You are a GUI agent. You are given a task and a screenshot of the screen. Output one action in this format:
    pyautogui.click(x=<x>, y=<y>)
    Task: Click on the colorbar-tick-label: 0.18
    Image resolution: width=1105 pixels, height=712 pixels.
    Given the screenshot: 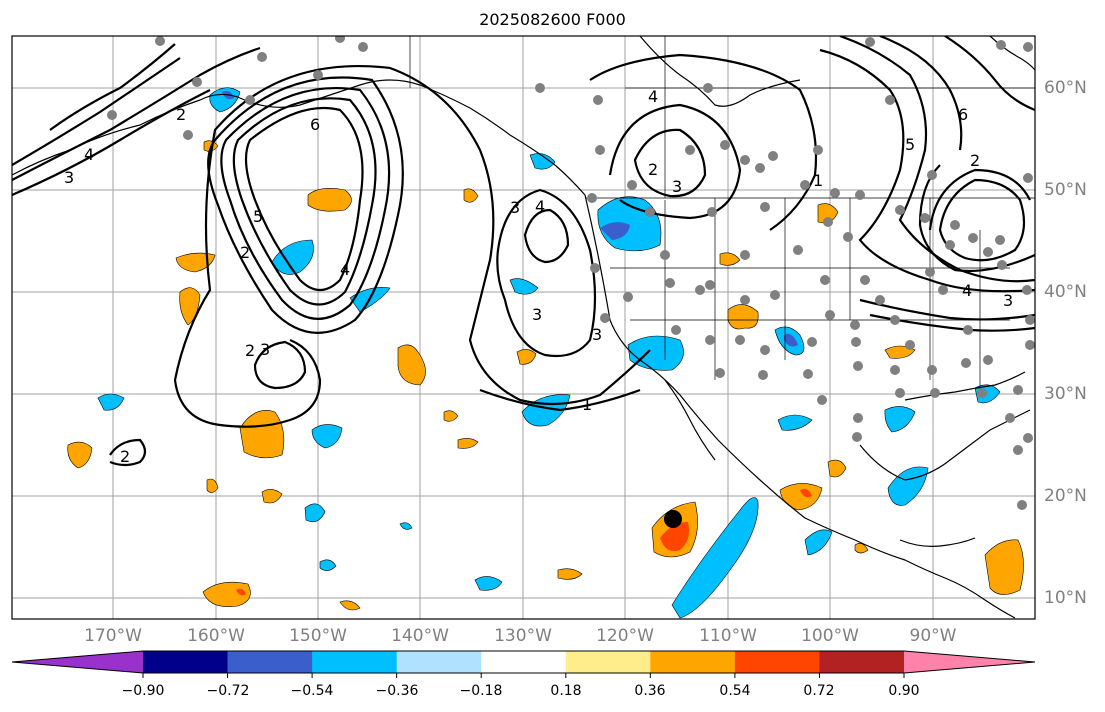 What is the action you would take?
    pyautogui.click(x=566, y=691)
    